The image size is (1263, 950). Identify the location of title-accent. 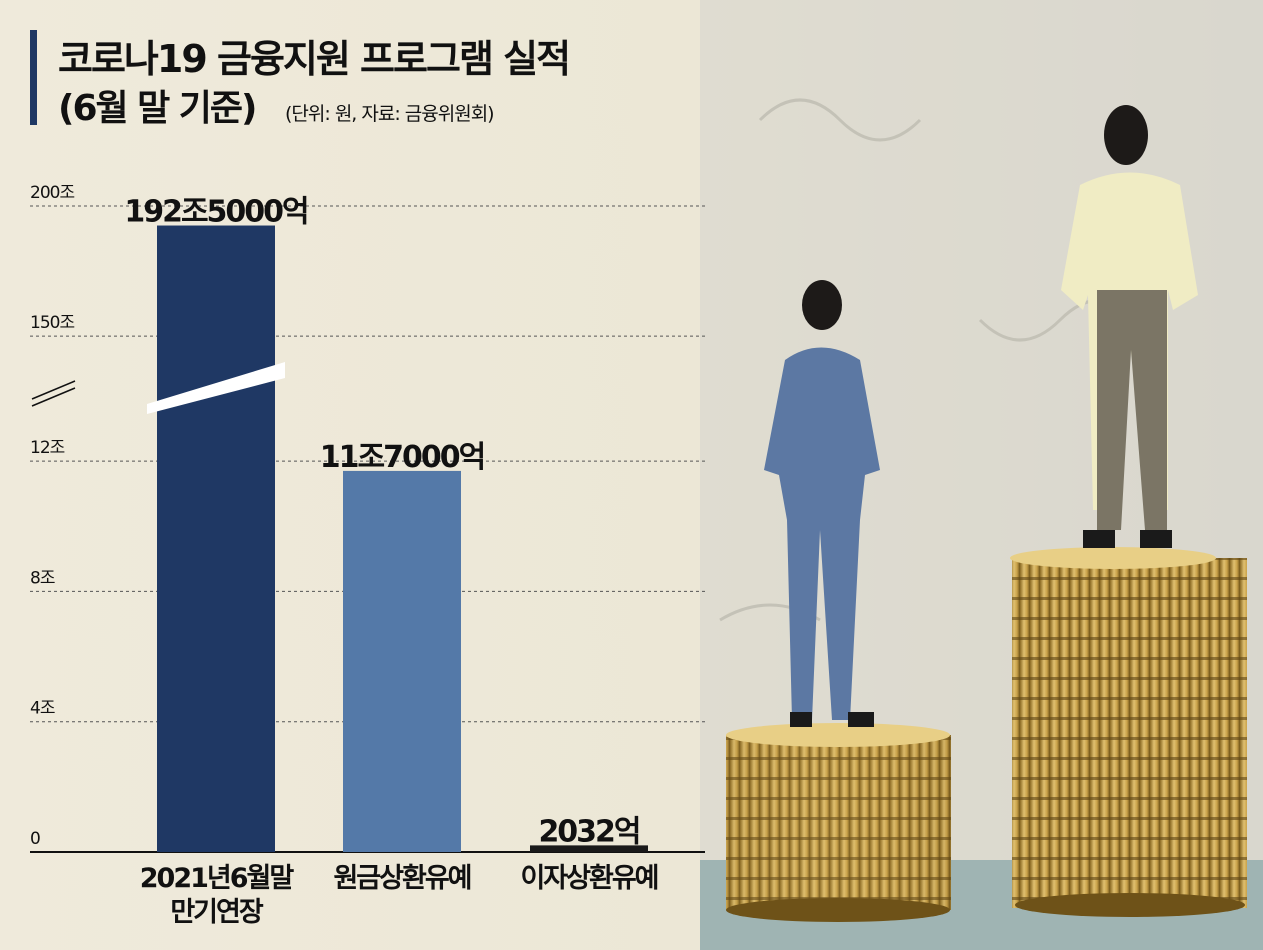
(33, 77).